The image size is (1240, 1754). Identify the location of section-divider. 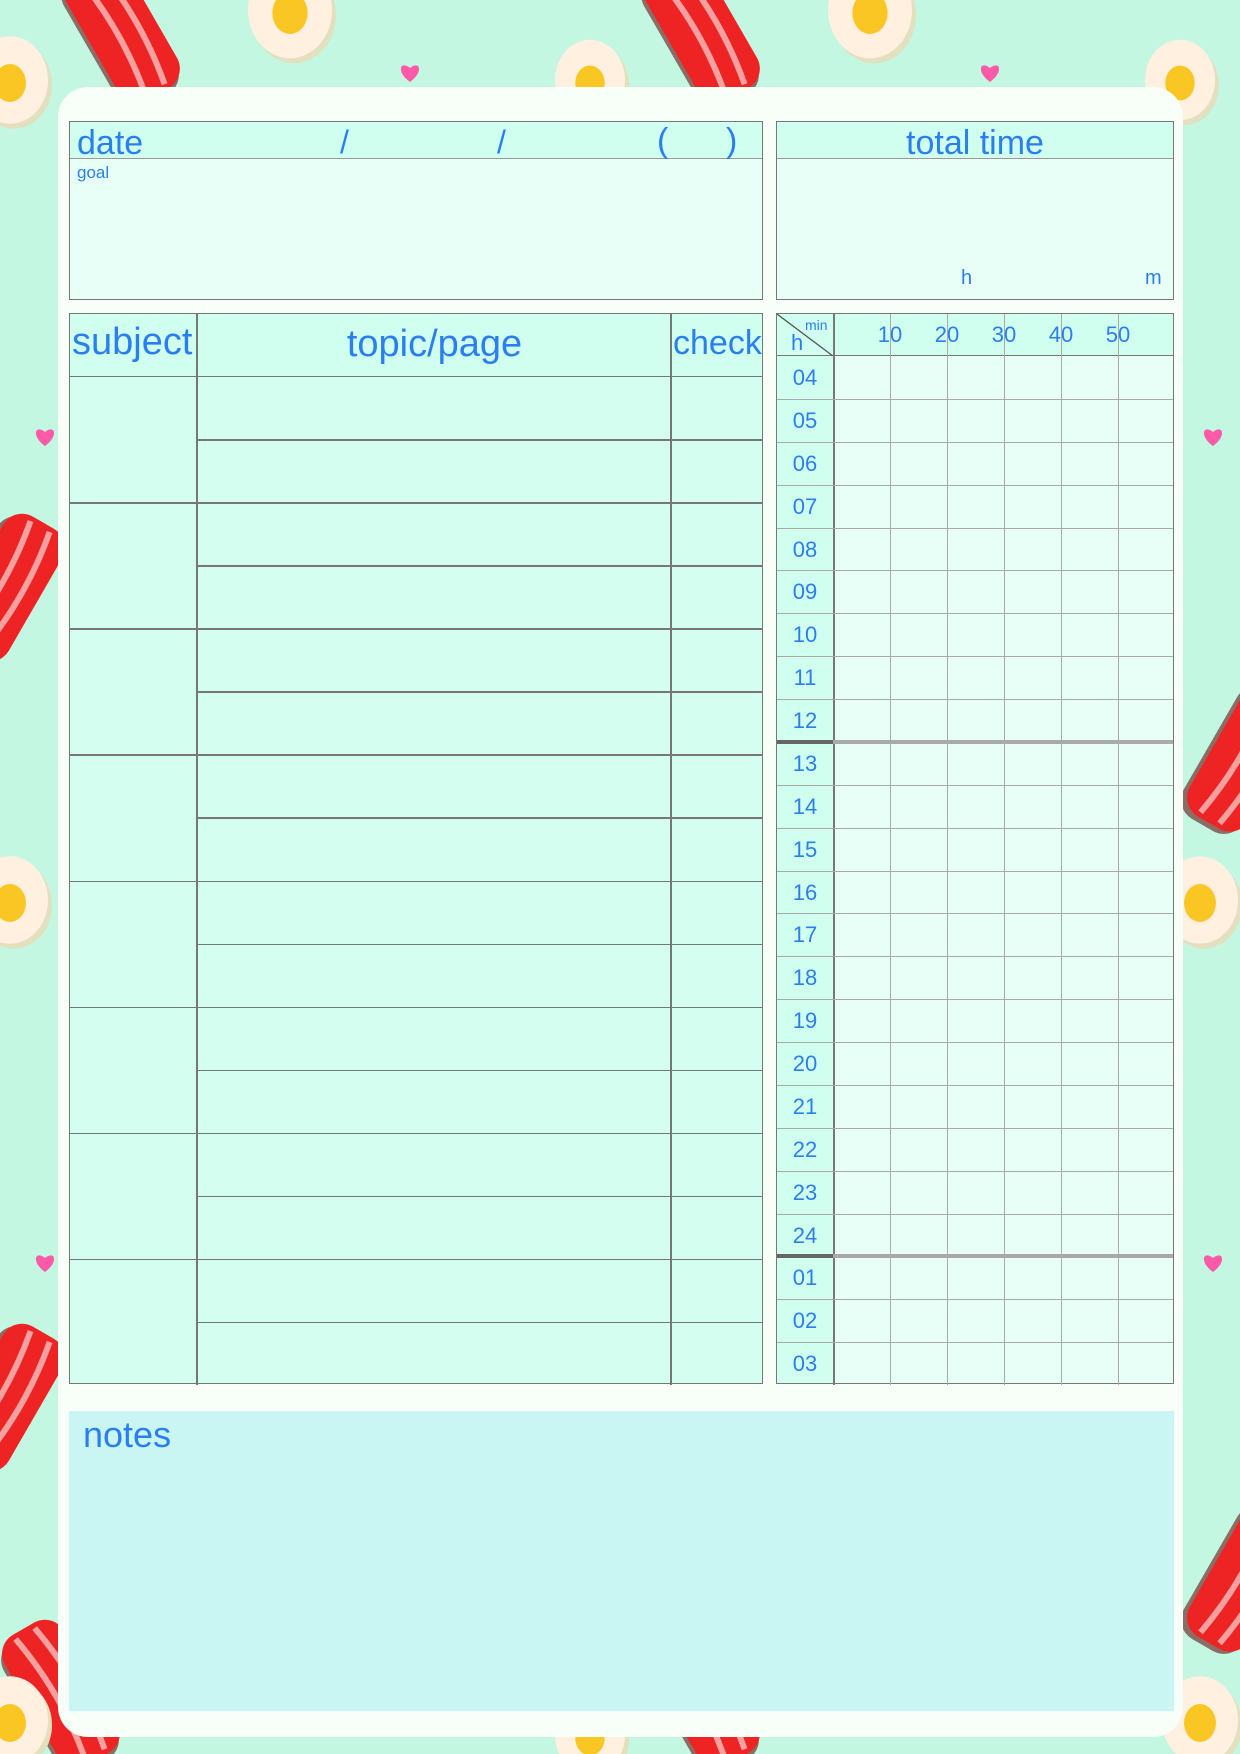
(805, 741).